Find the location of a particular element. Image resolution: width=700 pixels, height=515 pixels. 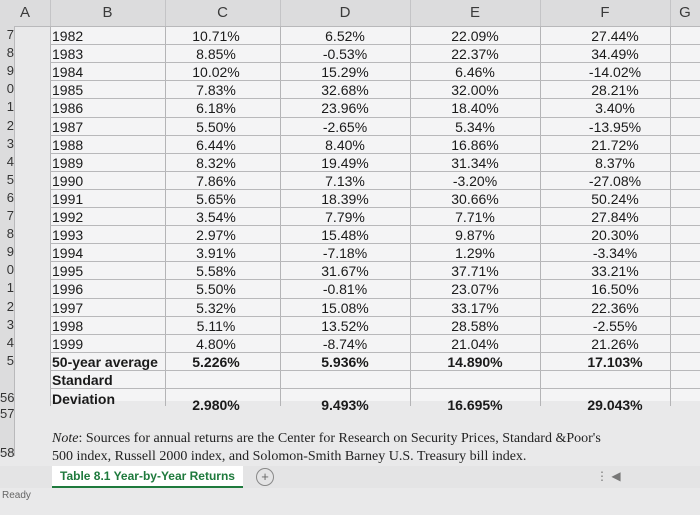

cell-b: 1983 is located at coordinates (68, 54).